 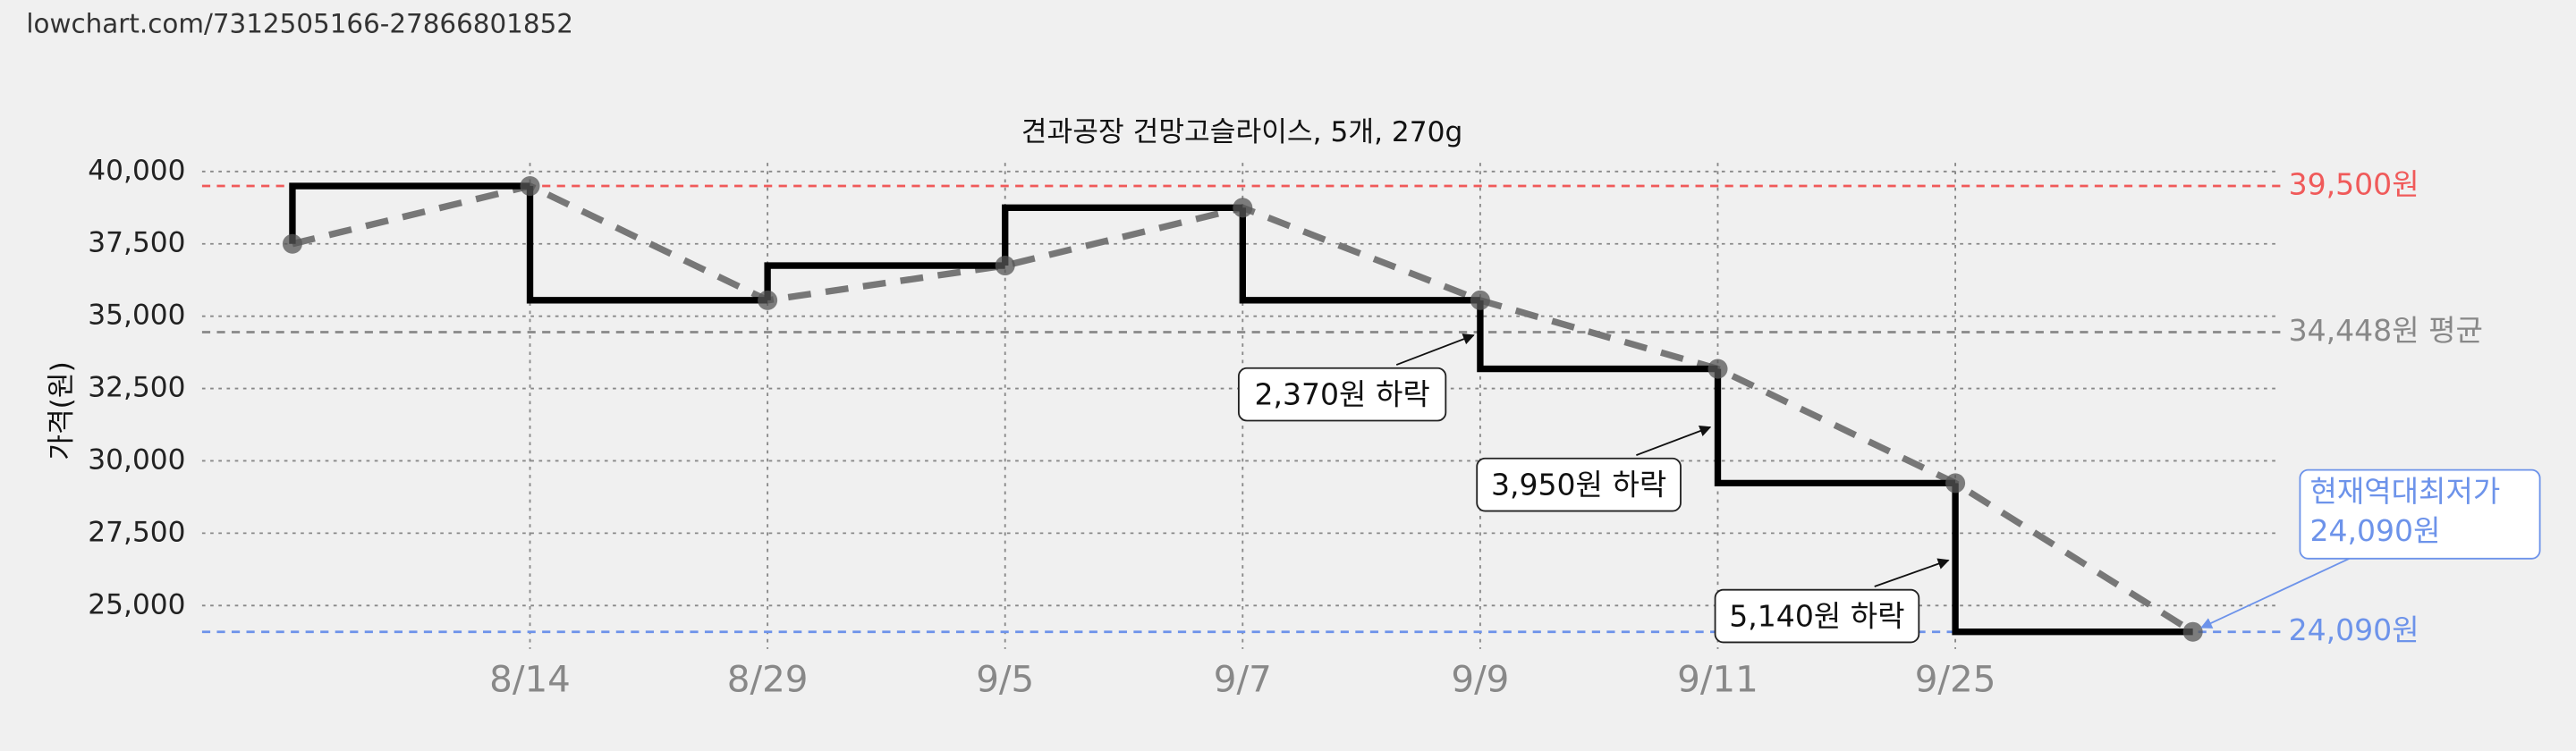 What do you see at coordinates (530, 679) in the screenshot?
I see `x-tick-label: 8/14` at bounding box center [530, 679].